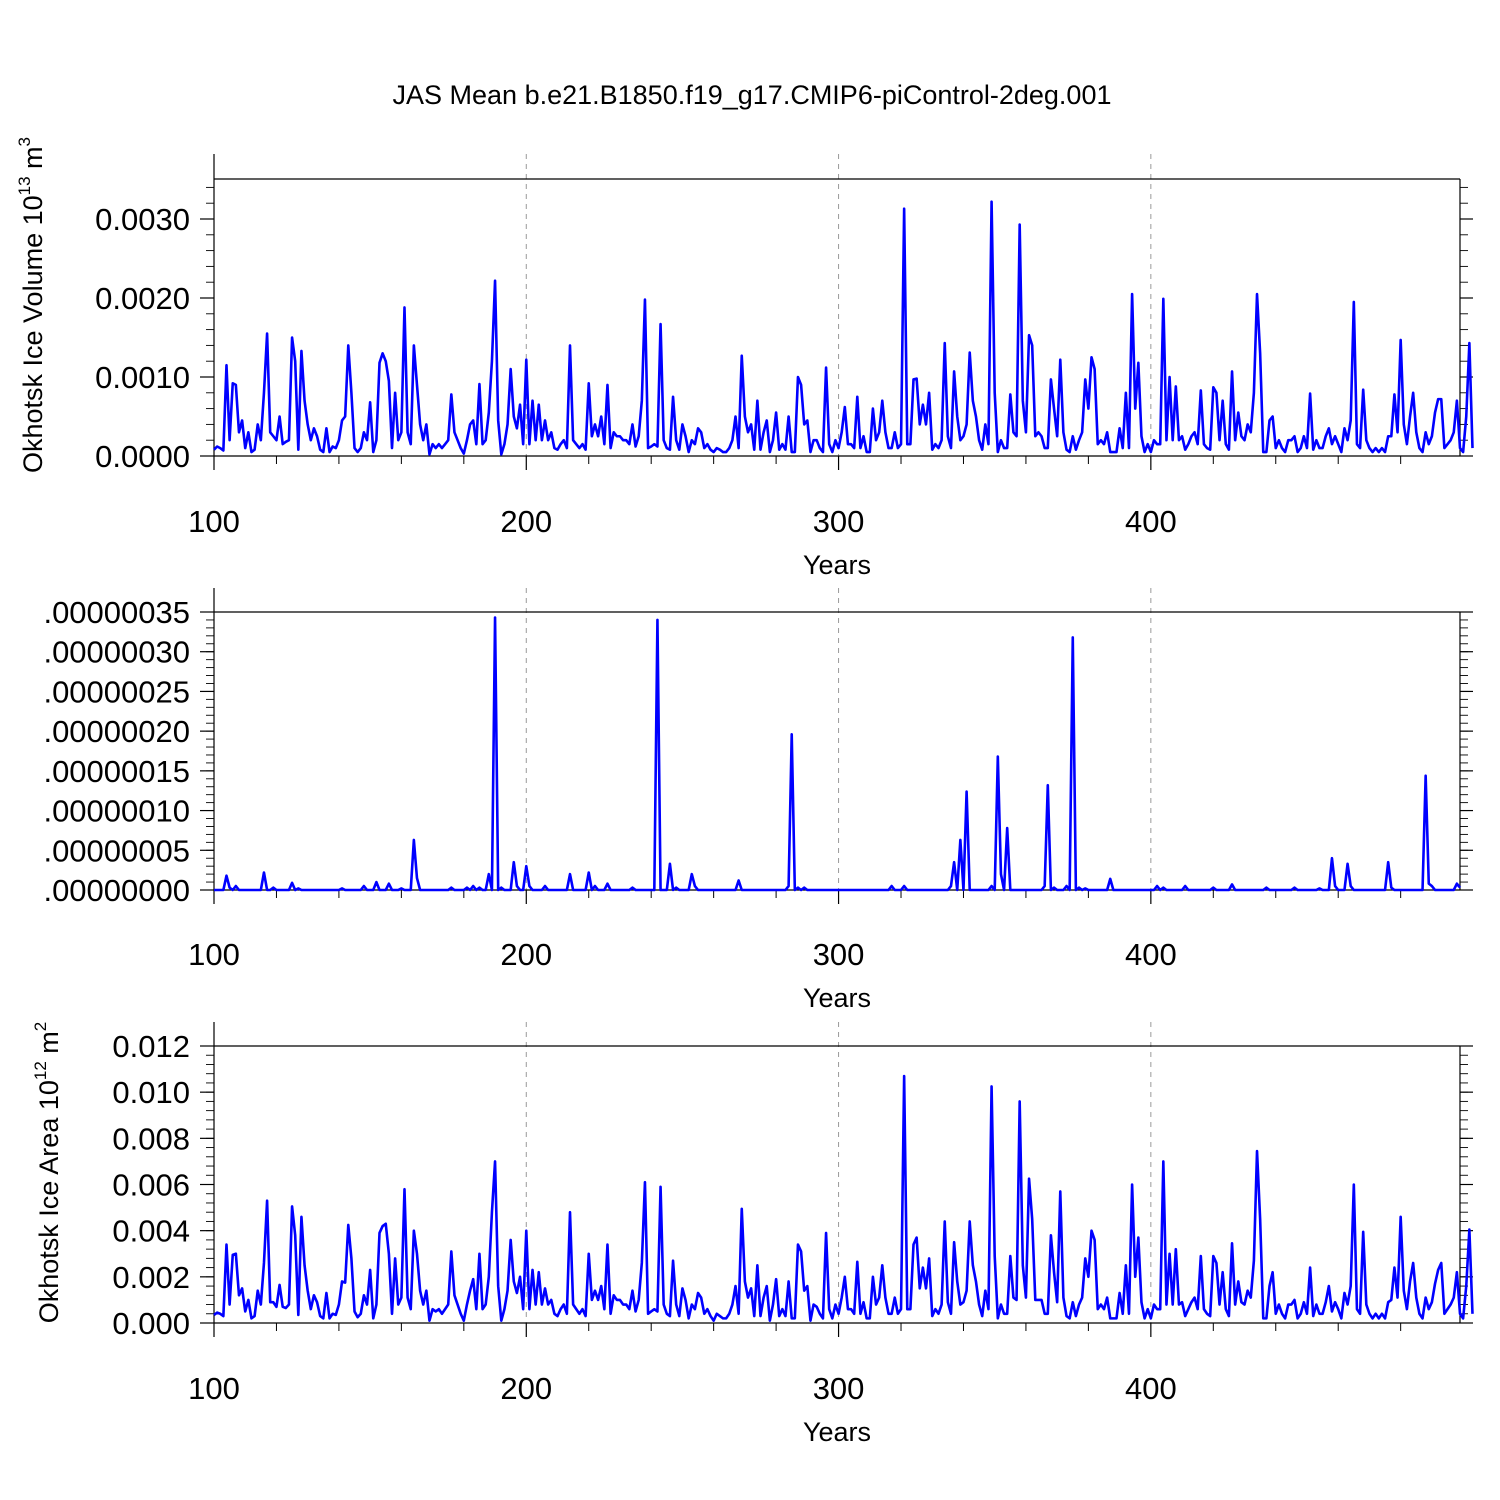  What do you see at coordinates (40, 1070) in the screenshot?
I see `y-axis-title-exp: 12` at bounding box center [40, 1070].